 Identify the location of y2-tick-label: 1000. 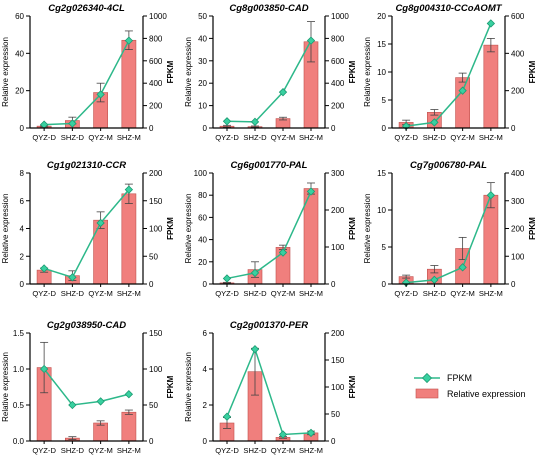
(340, 16).